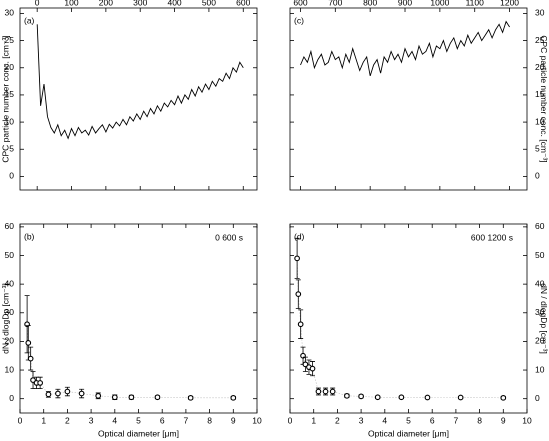 The height and width of the screenshot is (441, 549). What do you see at coordinates (114, 420) in the screenshot?
I see `x-tick-label: 4` at bounding box center [114, 420].